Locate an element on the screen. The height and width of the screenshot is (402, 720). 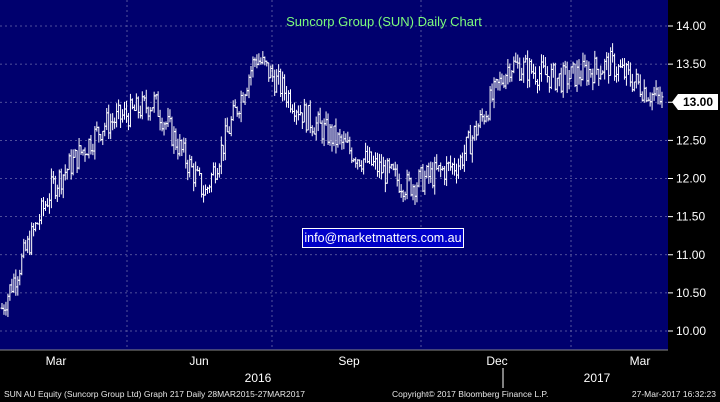
chart-title: Suncorp Group (SUN) Daily Chart is located at coordinates (384, 21).